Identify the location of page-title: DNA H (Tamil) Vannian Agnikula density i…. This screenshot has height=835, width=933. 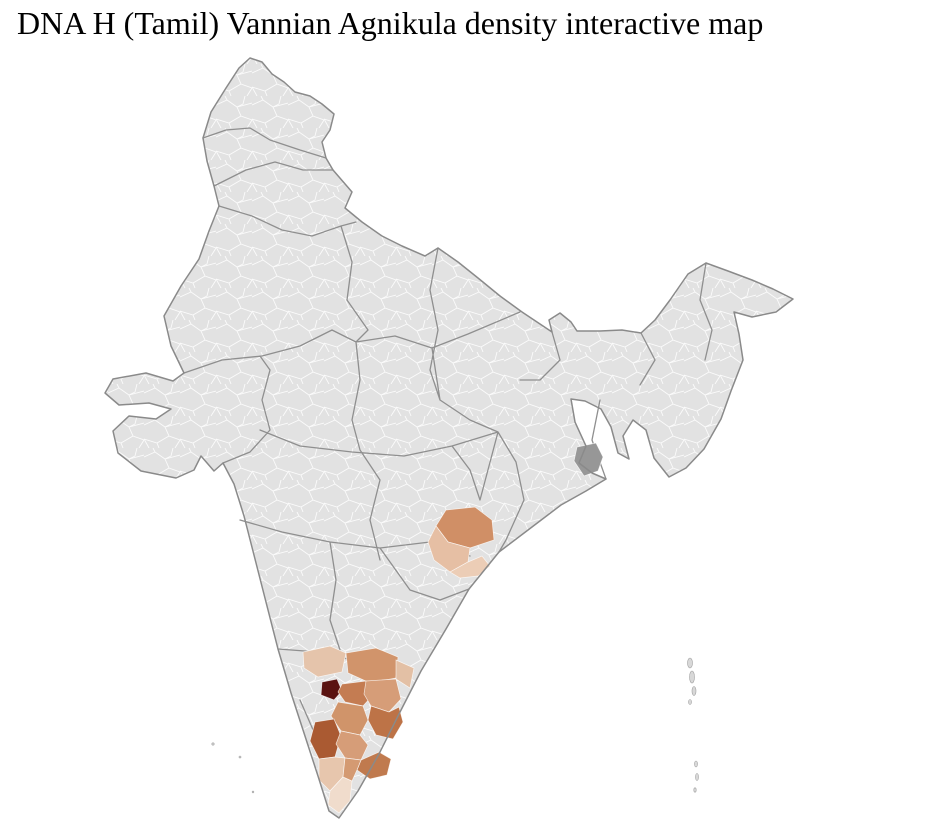
(390, 23).